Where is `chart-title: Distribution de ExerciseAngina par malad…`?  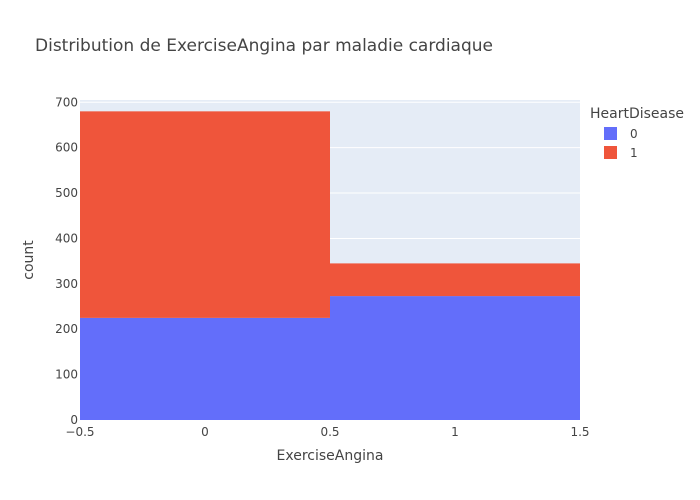 chart-title: Distribution de ExerciseAngina par malad… is located at coordinates (264, 46).